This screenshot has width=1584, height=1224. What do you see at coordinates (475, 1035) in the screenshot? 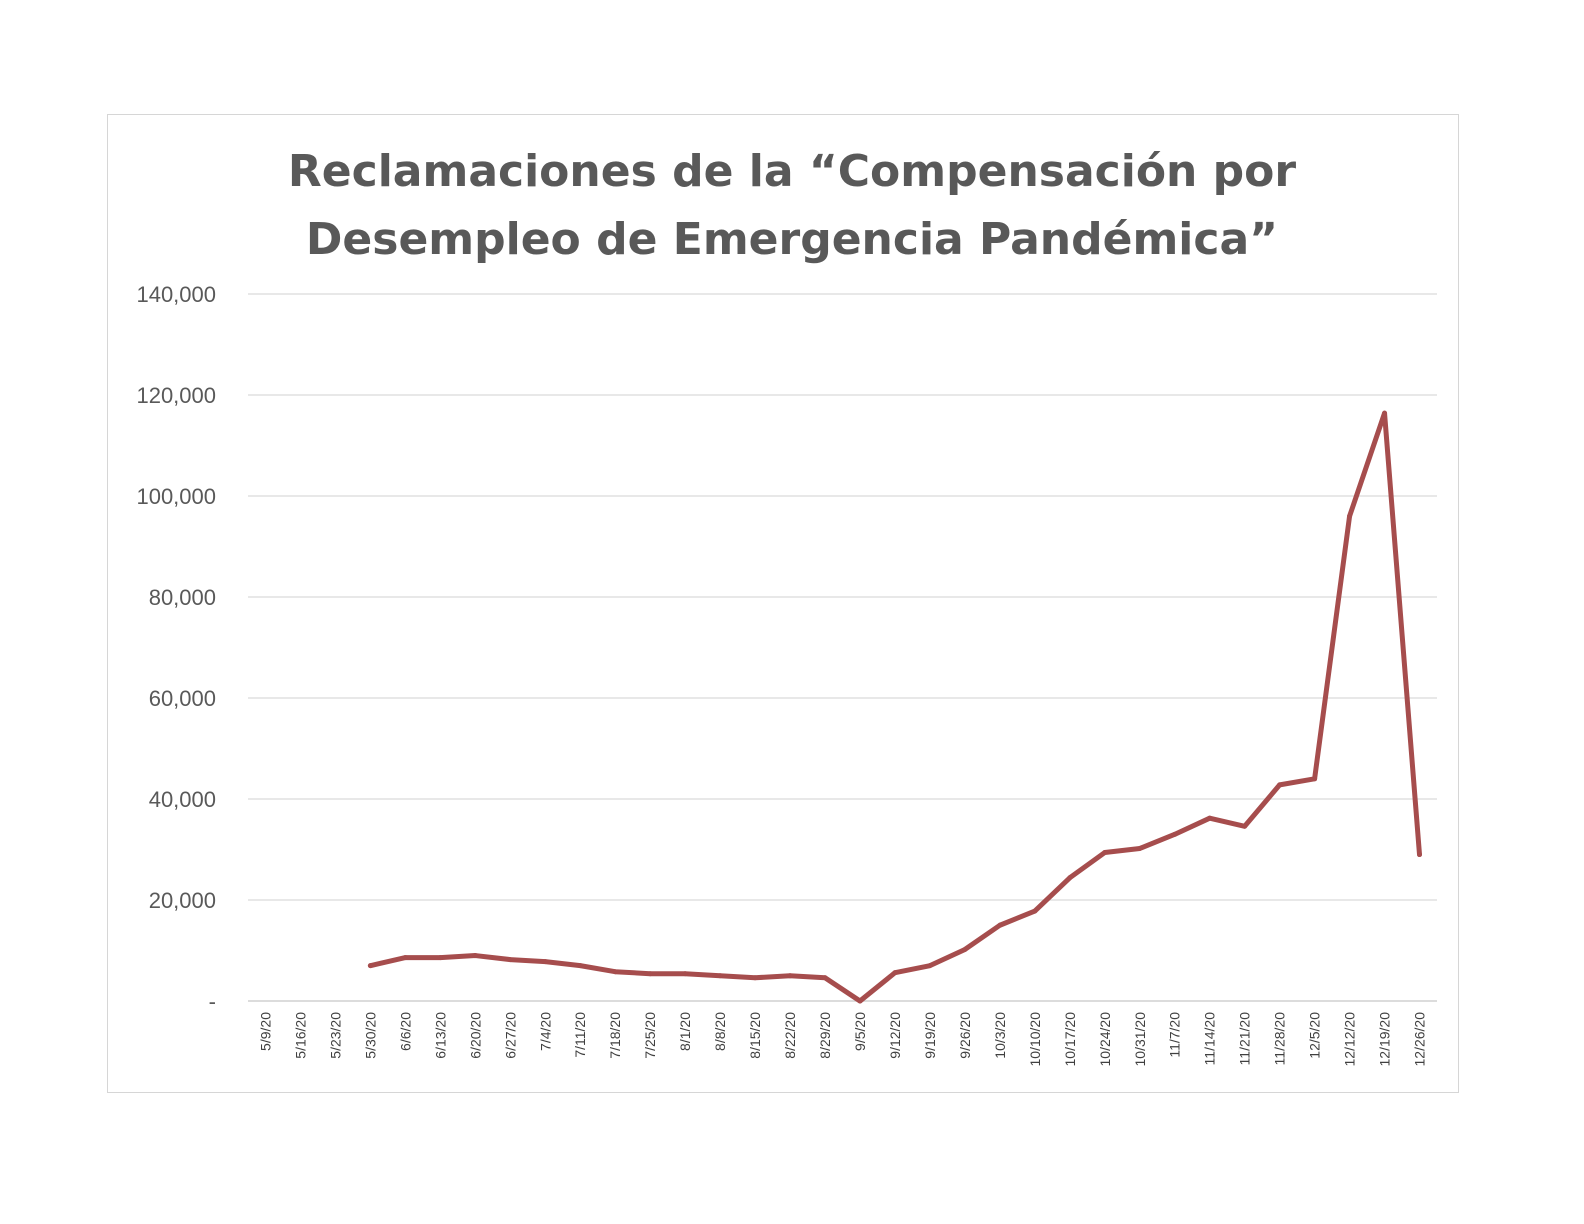
I see `x-tick-label: 6/20/20` at bounding box center [475, 1035].